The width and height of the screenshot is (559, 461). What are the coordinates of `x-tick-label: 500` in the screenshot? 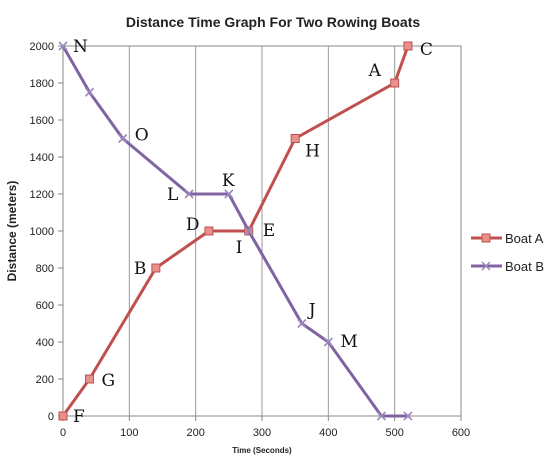 It's located at (394, 433).